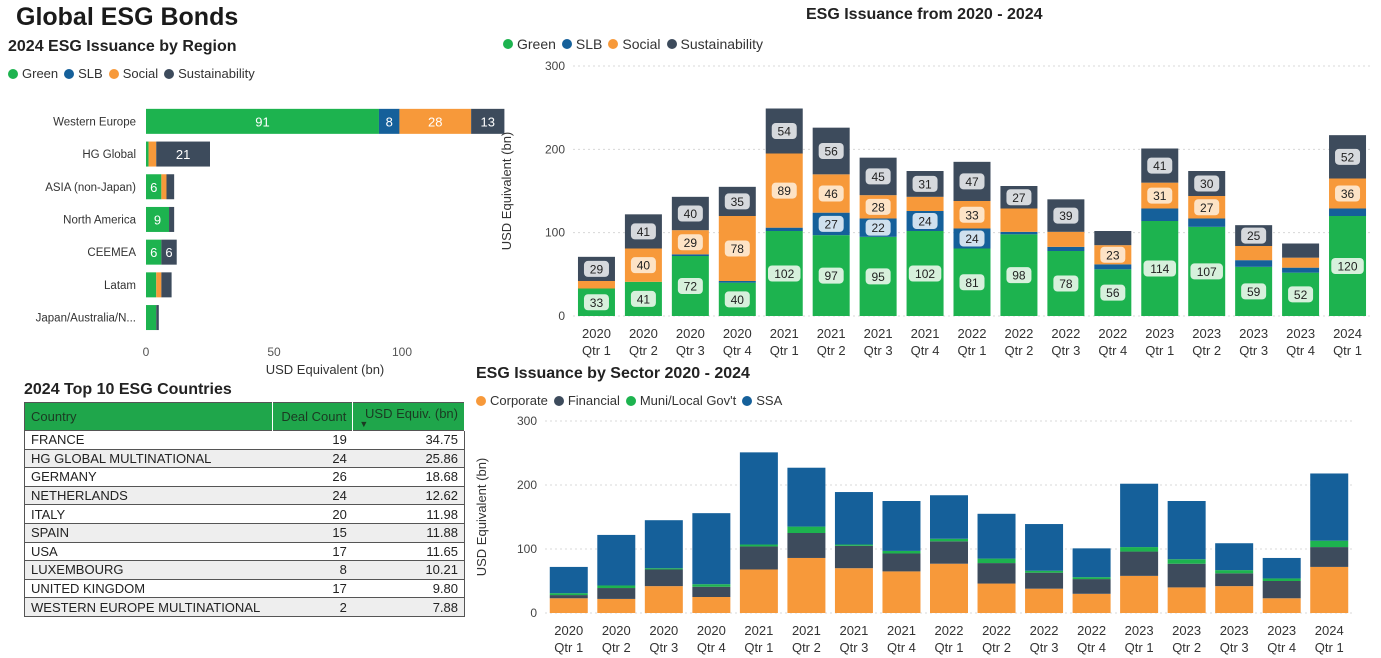 This screenshot has width=1381, height=658. I want to click on data-label: 21, so click(183, 154).